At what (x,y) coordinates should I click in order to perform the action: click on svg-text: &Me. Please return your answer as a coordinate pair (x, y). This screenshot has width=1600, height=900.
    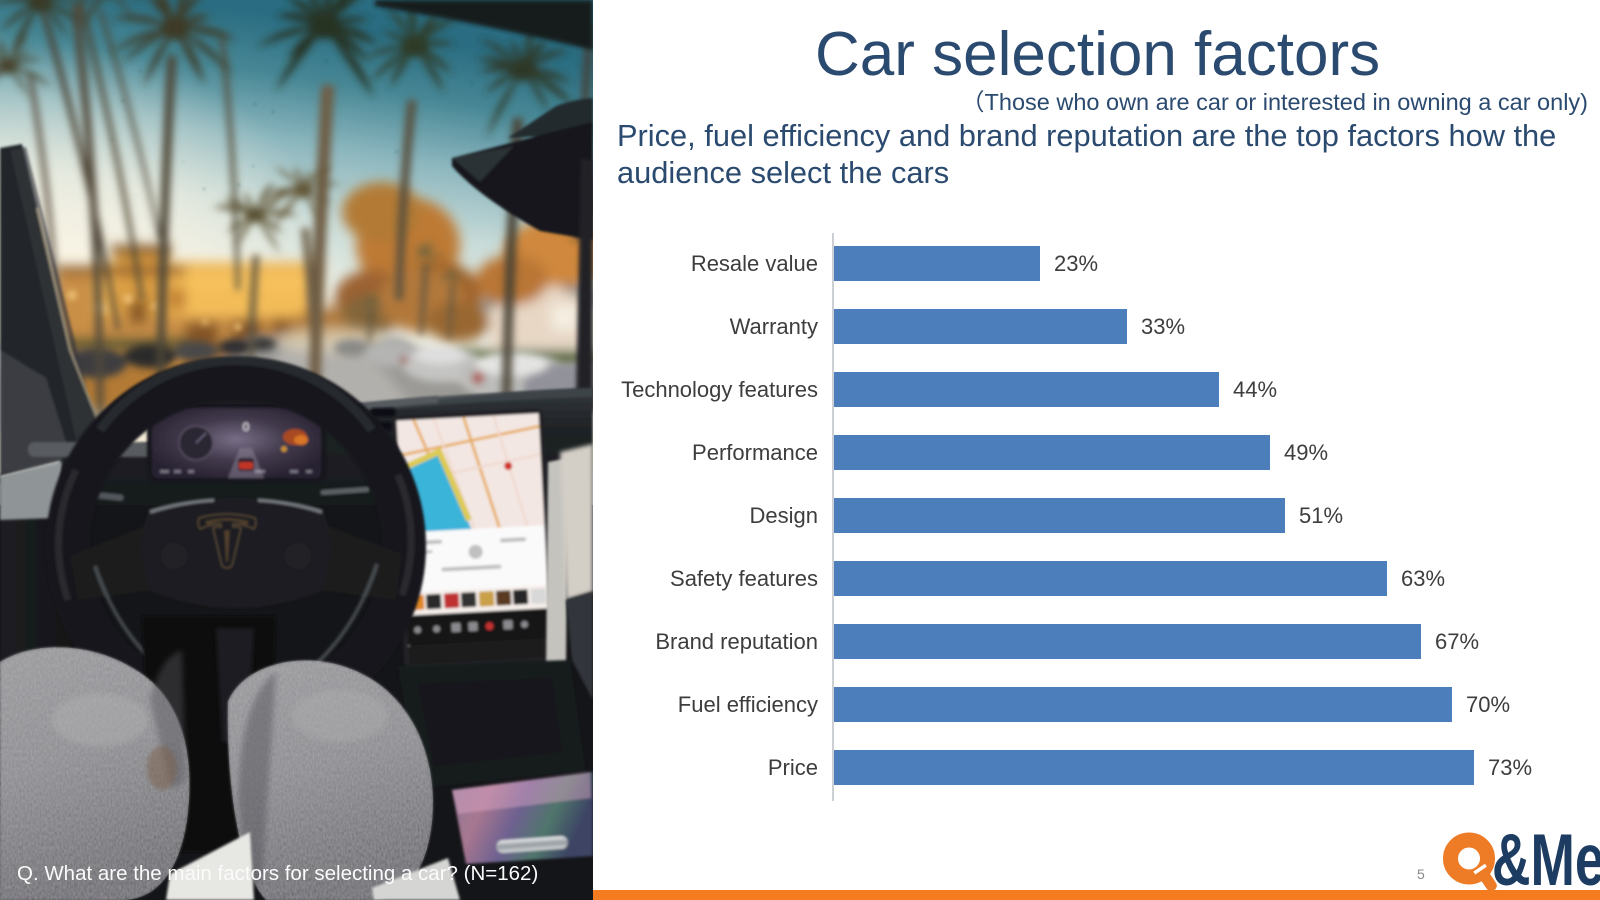
    Looking at the image, I should click on (1546, 859).